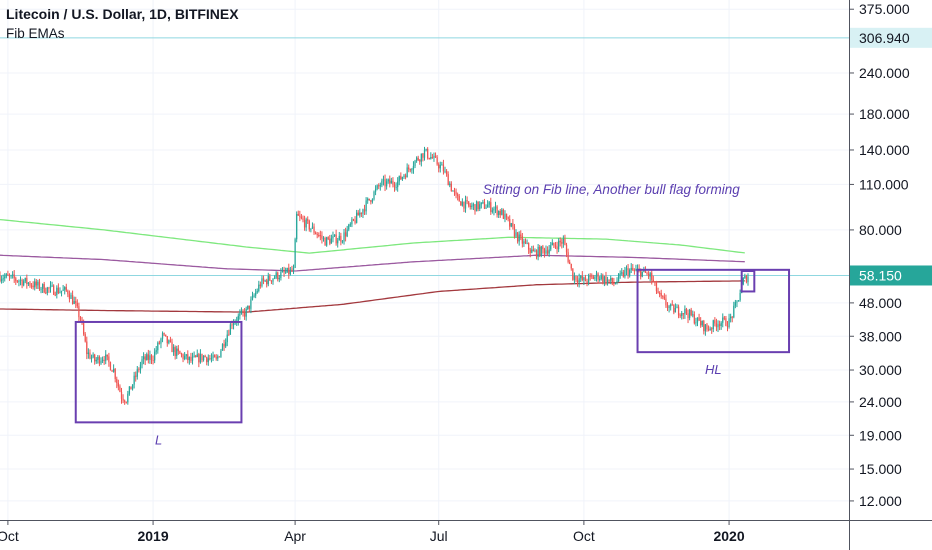 This screenshot has height=550, width=932. What do you see at coordinates (122, 14) in the screenshot?
I see `chart-title: Litecoin / U.S. Dollar, 1D, BITFINEX` at bounding box center [122, 14].